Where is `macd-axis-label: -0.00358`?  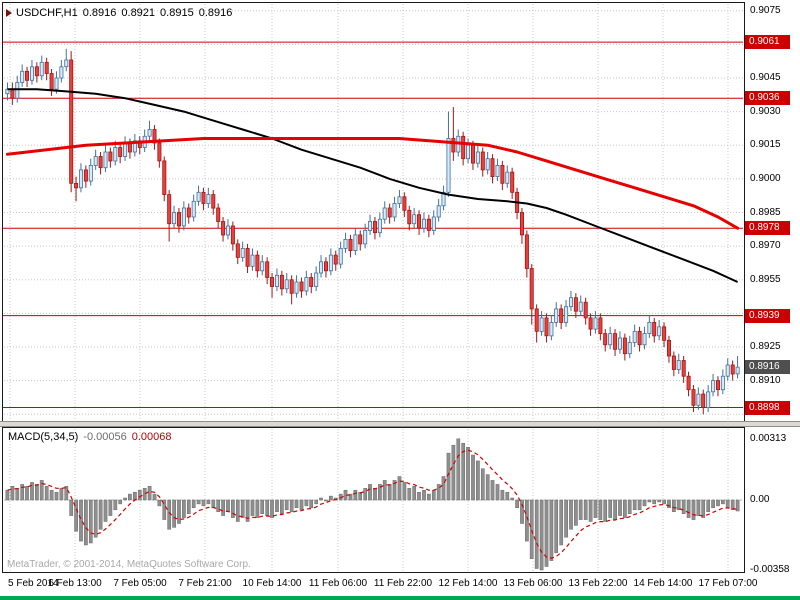 macd-axis-label: -0.00358 is located at coordinates (770, 569).